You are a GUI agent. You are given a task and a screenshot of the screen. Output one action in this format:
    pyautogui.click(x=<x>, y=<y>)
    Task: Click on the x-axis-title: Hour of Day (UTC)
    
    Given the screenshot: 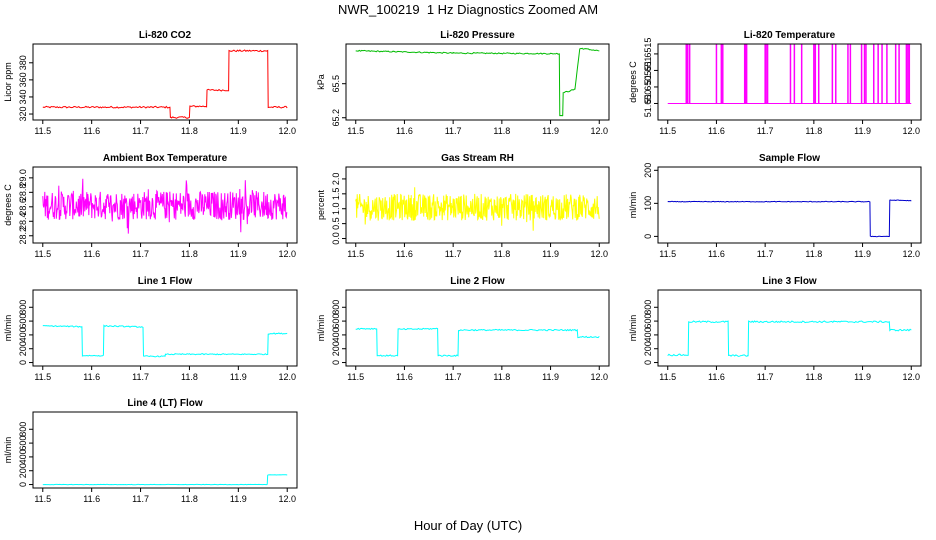 What is the action you would take?
    pyautogui.click(x=468, y=525)
    